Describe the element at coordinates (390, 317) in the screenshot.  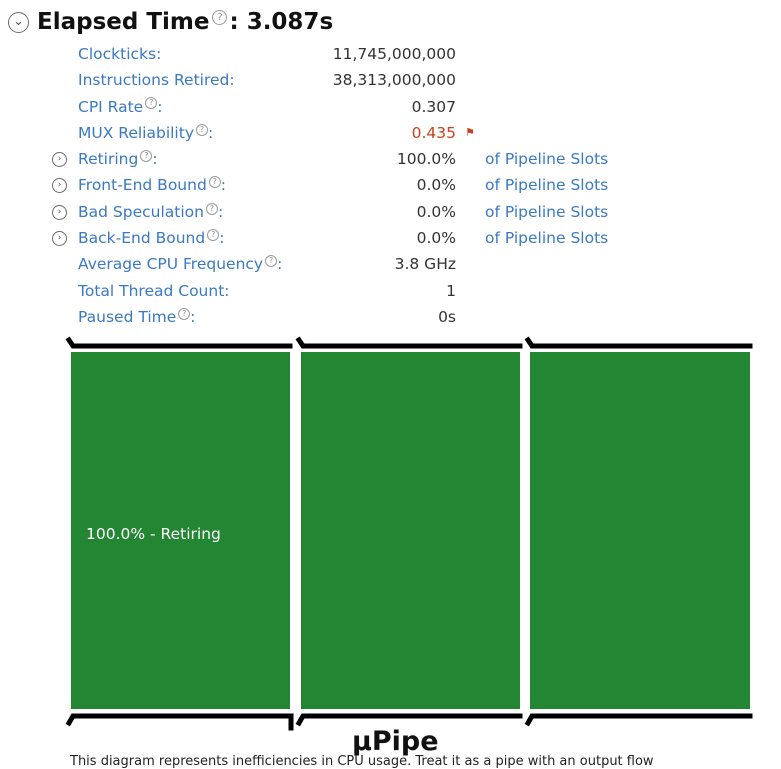
I see `metric-row: Paused Time?: 0s` at that location.